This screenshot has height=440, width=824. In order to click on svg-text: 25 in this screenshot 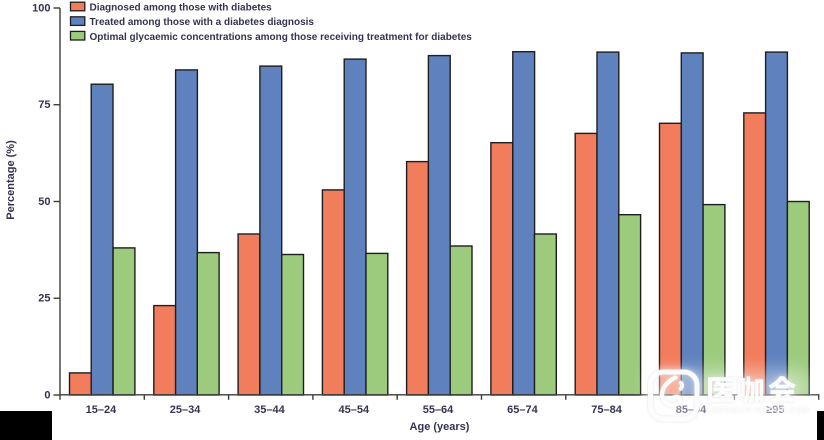, I will do `click(44, 299)`.